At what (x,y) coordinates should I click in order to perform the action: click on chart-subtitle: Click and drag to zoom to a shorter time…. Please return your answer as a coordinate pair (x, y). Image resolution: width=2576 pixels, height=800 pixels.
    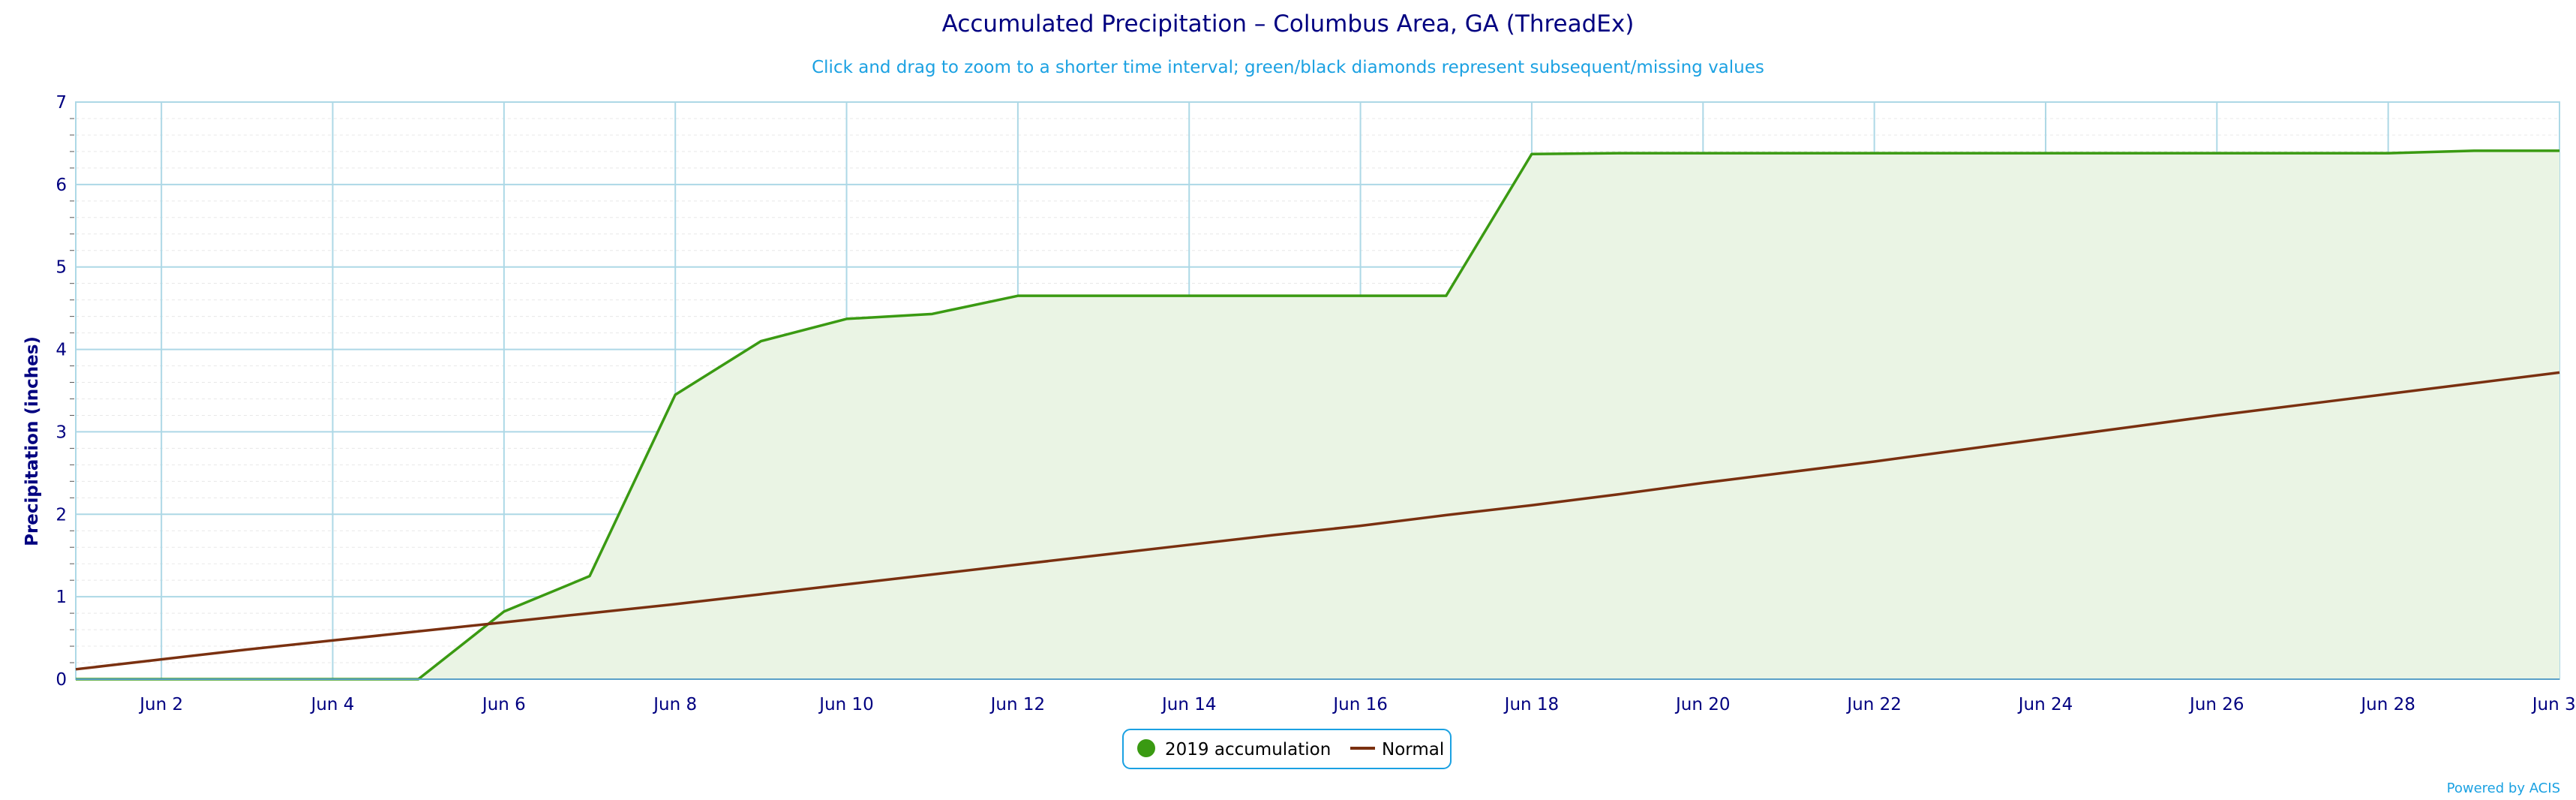
    Looking at the image, I should click on (1288, 67).